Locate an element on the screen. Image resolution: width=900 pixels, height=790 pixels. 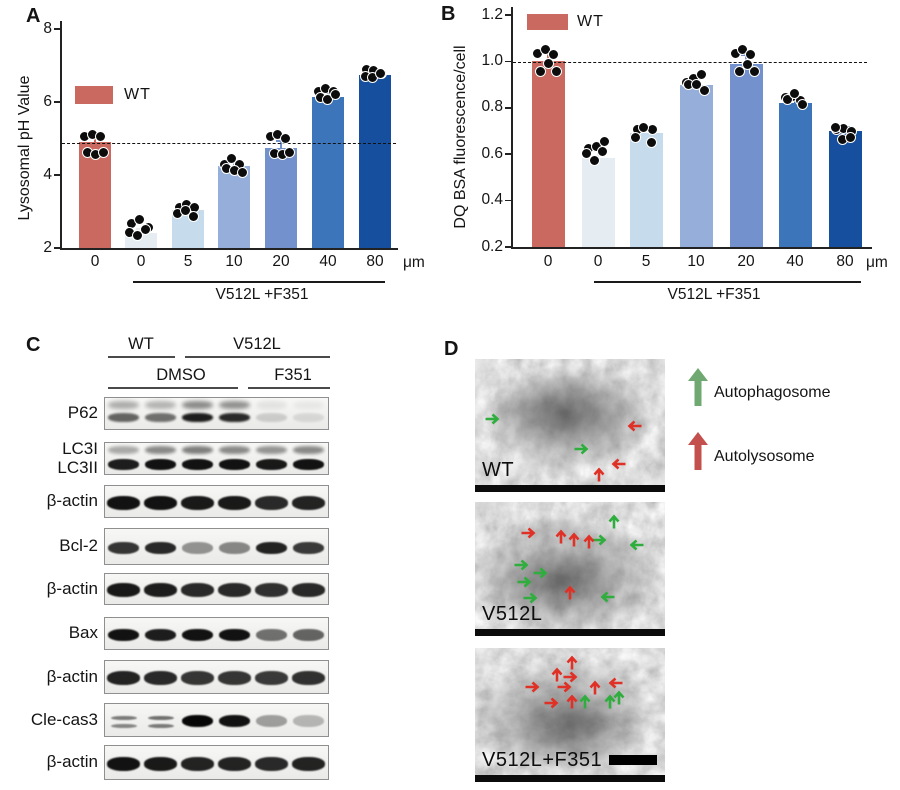
em-image-wt: WT is located at coordinates (570, 425).